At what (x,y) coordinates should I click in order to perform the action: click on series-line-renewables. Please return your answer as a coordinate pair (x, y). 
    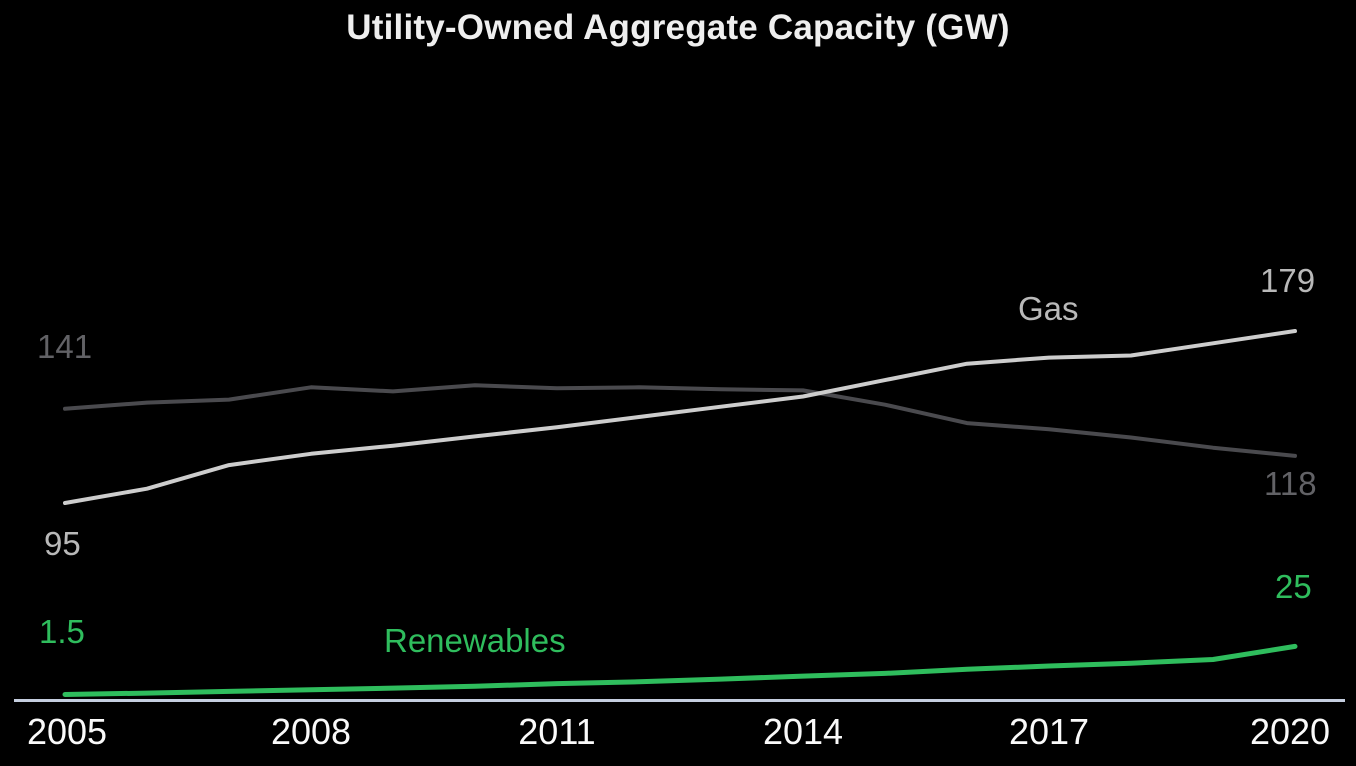
    Looking at the image, I should click on (680, 670).